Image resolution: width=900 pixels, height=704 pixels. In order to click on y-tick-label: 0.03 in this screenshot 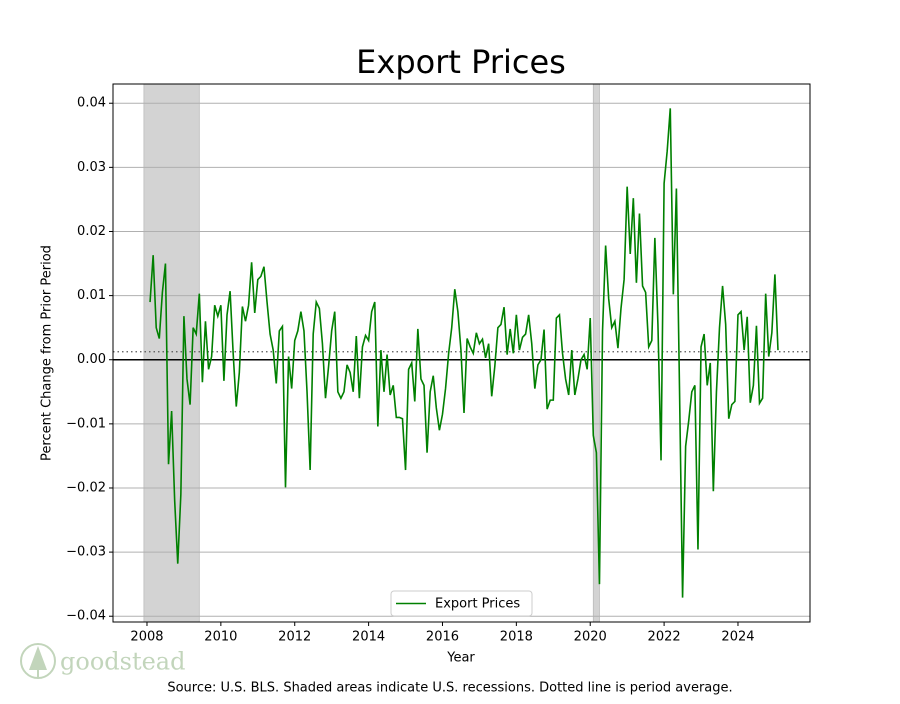, I will do `click(91, 167)`.